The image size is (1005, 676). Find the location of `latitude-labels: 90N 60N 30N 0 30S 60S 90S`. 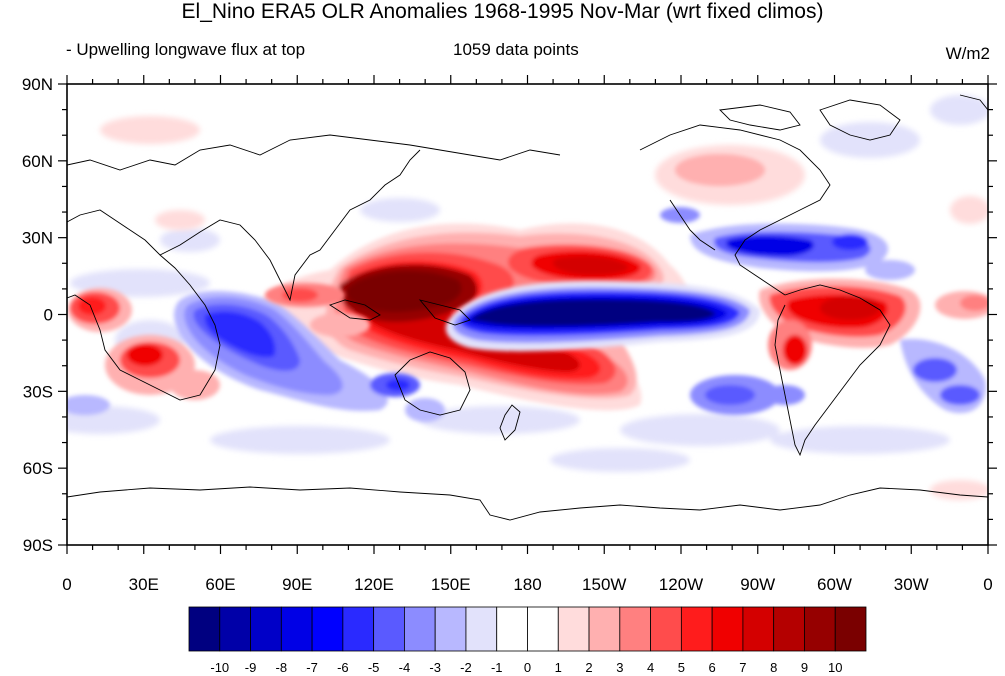

latitude-labels: 90N 60N 30N 0 30S 60S 90S is located at coordinates (37, 315).